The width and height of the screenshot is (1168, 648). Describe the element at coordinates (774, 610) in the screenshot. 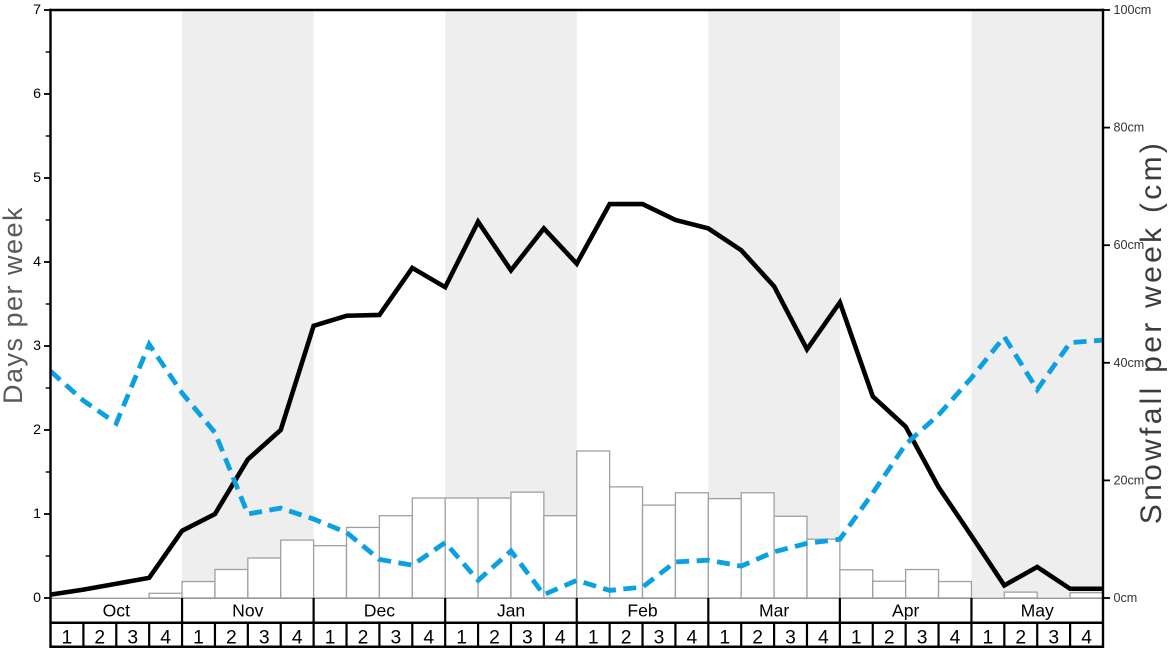

I see `svg-text: Mar` at that location.